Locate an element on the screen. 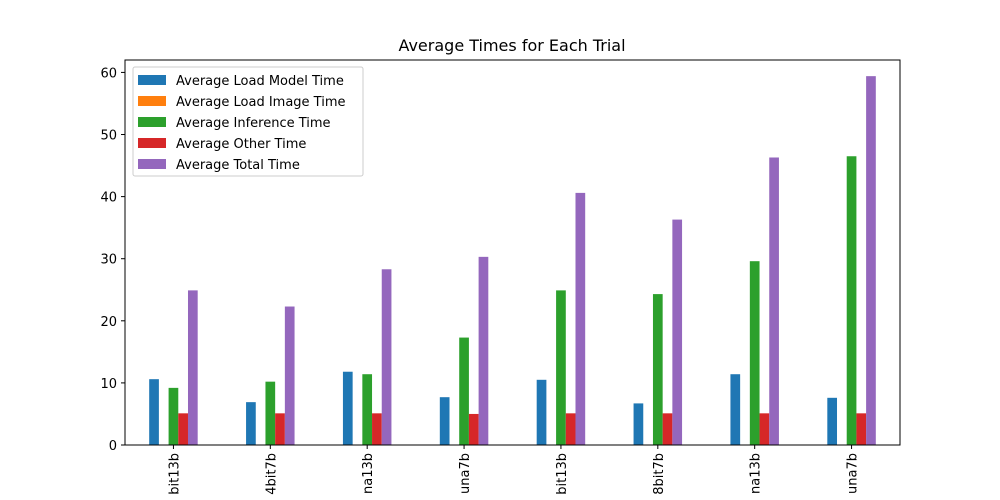  y-tick-label: 10 is located at coordinates (108, 384).